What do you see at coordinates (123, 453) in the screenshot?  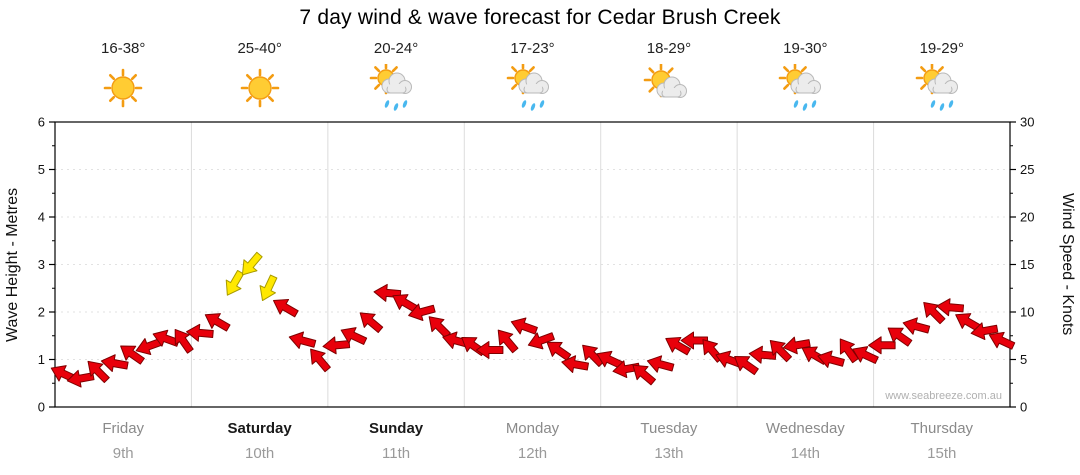 I see `day-date: 9th` at bounding box center [123, 453].